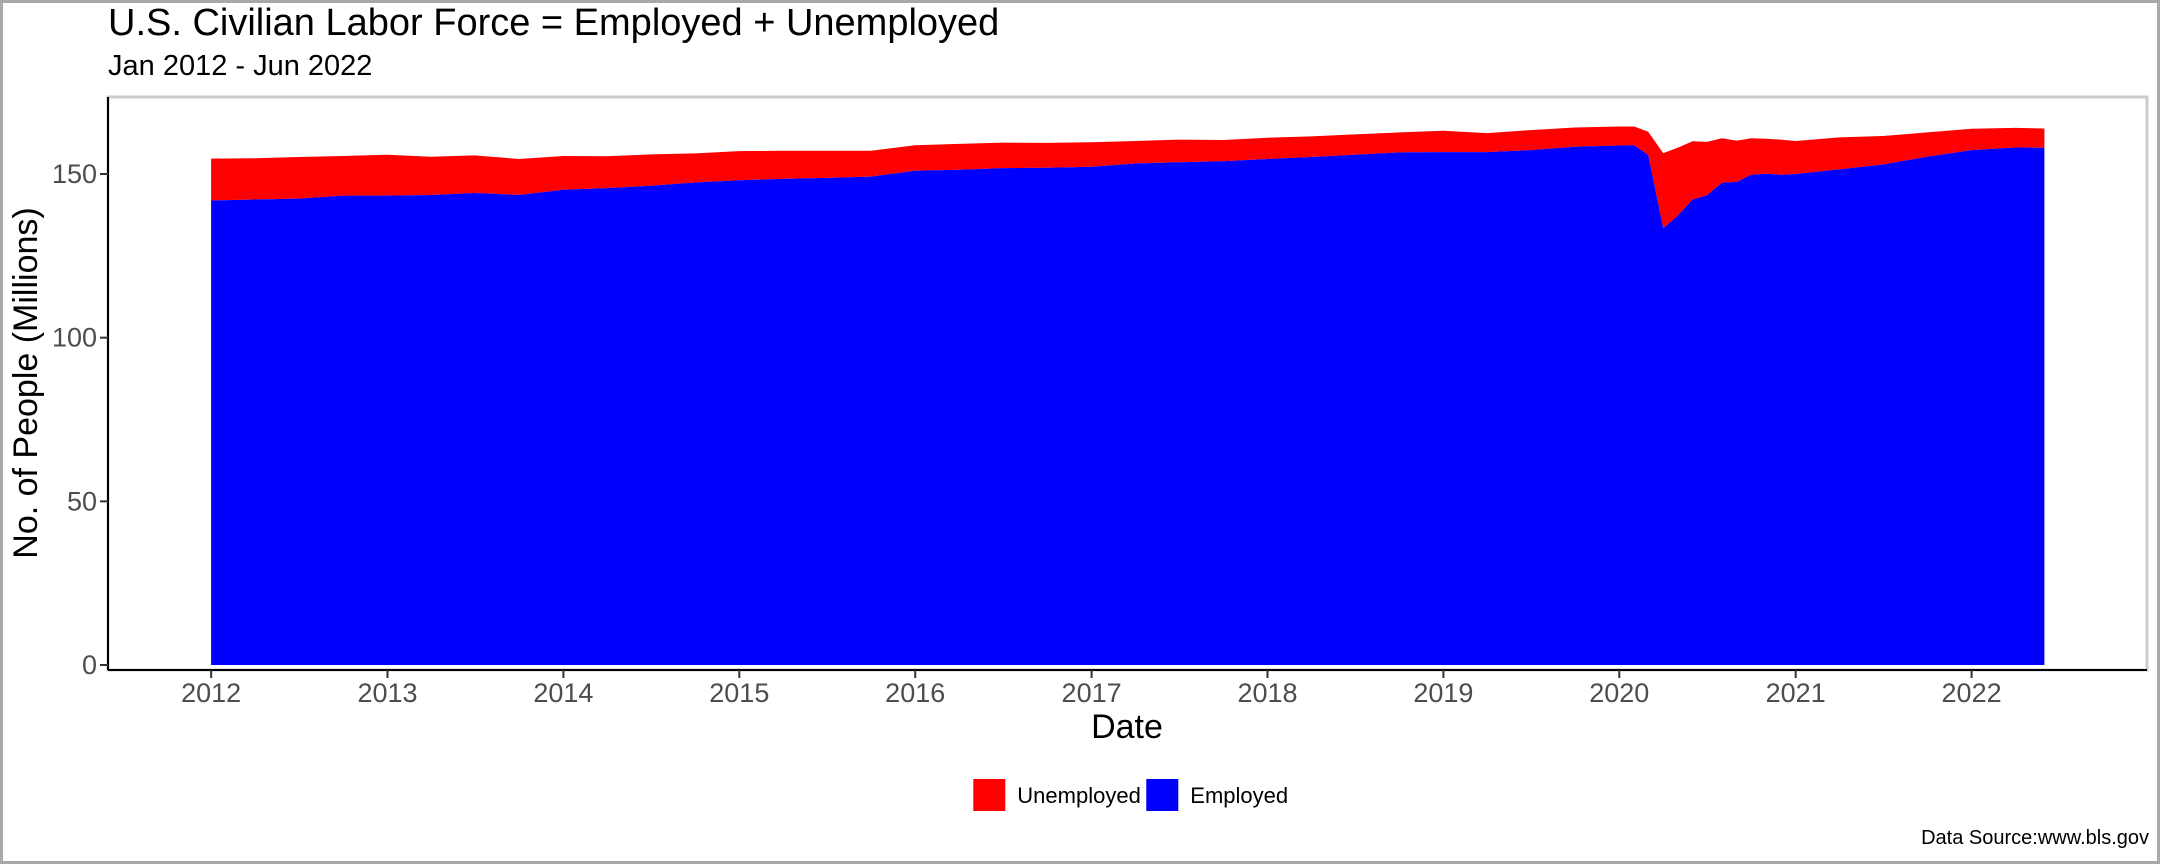  Describe the element at coordinates (74, 174) in the screenshot. I see `y-tick-label: 150` at that location.